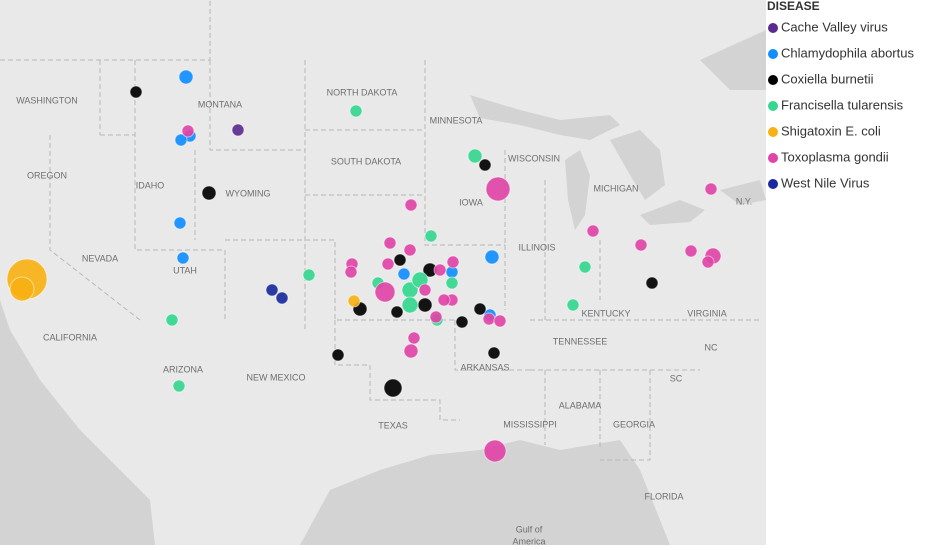 This screenshot has height=550, width=939. What do you see at coordinates (835, 156) in the screenshot?
I see `legend-label: Toxoplasma gondii` at bounding box center [835, 156].